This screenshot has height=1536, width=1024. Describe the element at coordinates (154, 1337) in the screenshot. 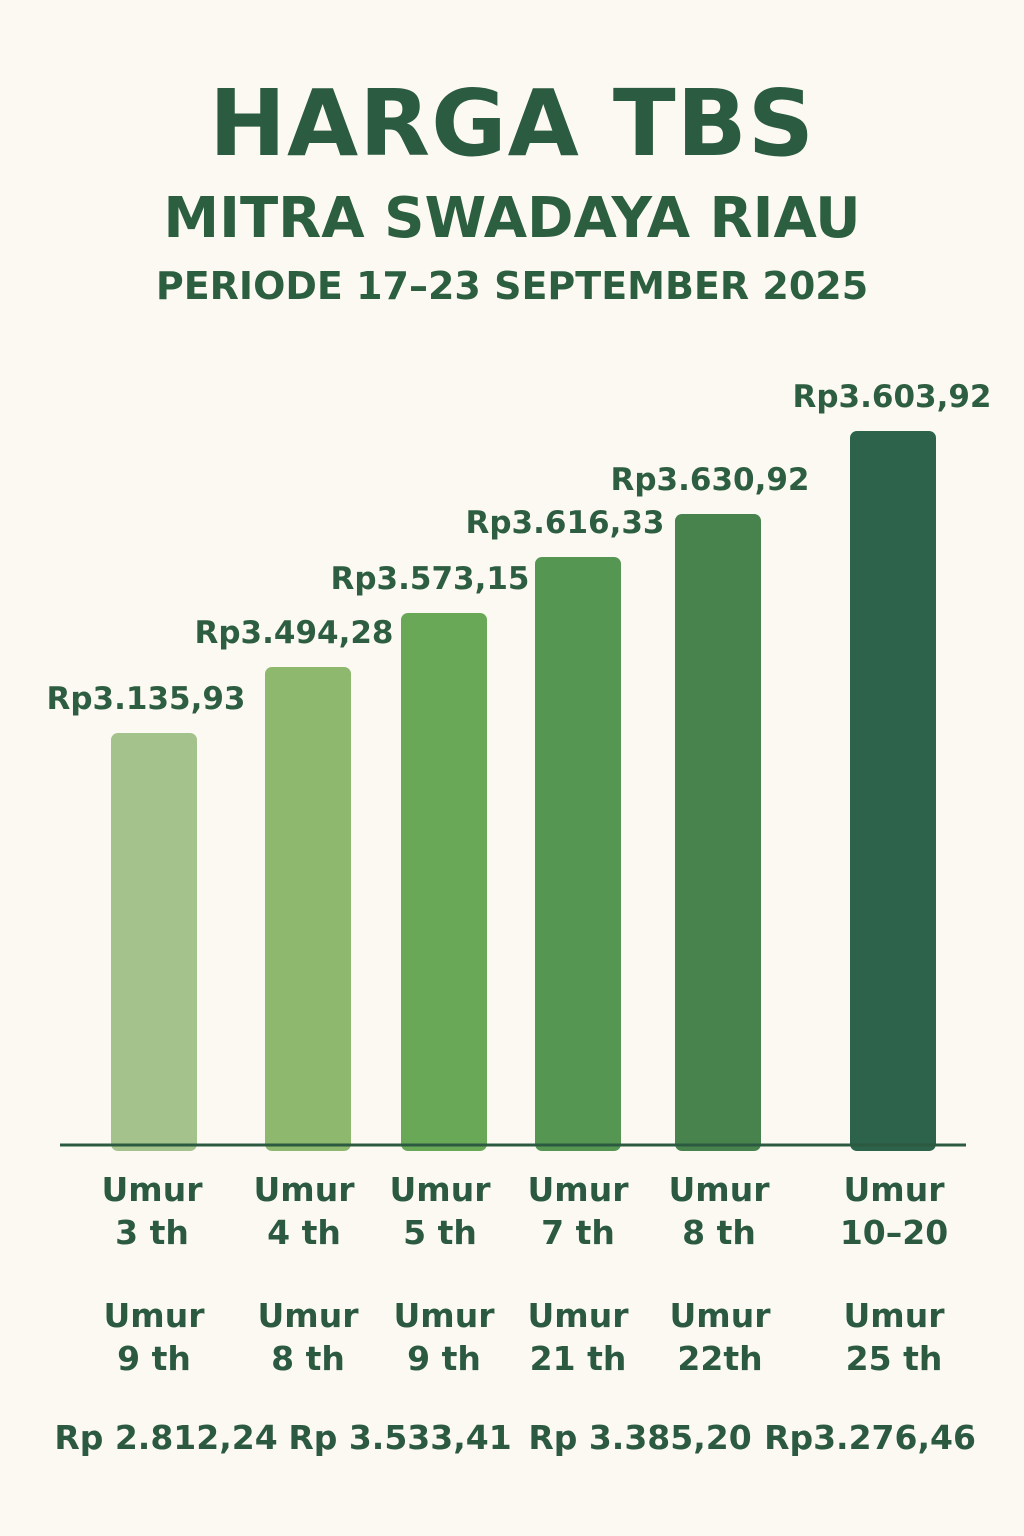

I see `extra-age-label-1: Umur 9 th` at that location.